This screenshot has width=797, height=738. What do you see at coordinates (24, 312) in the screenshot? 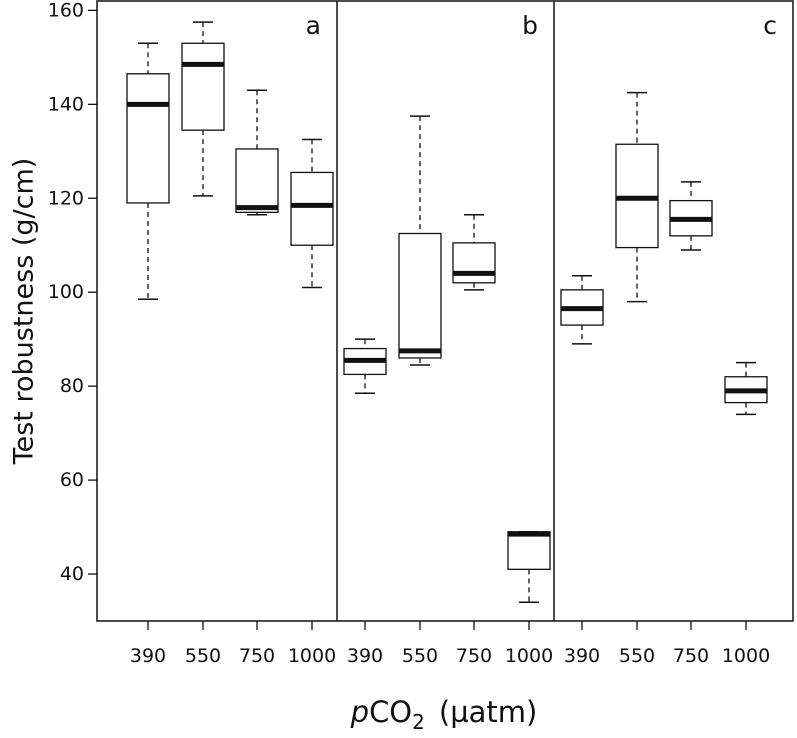
I see `y-axis-label: Test robustness (g/cm)` at bounding box center [24, 312].